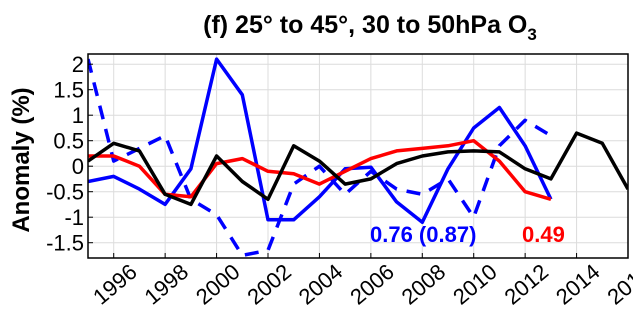 Image resolution: width=633 pixels, height=327 pixels. What do you see at coordinates (65, 243) in the screenshot?
I see `y-tick-label: -1.5` at bounding box center [65, 243].